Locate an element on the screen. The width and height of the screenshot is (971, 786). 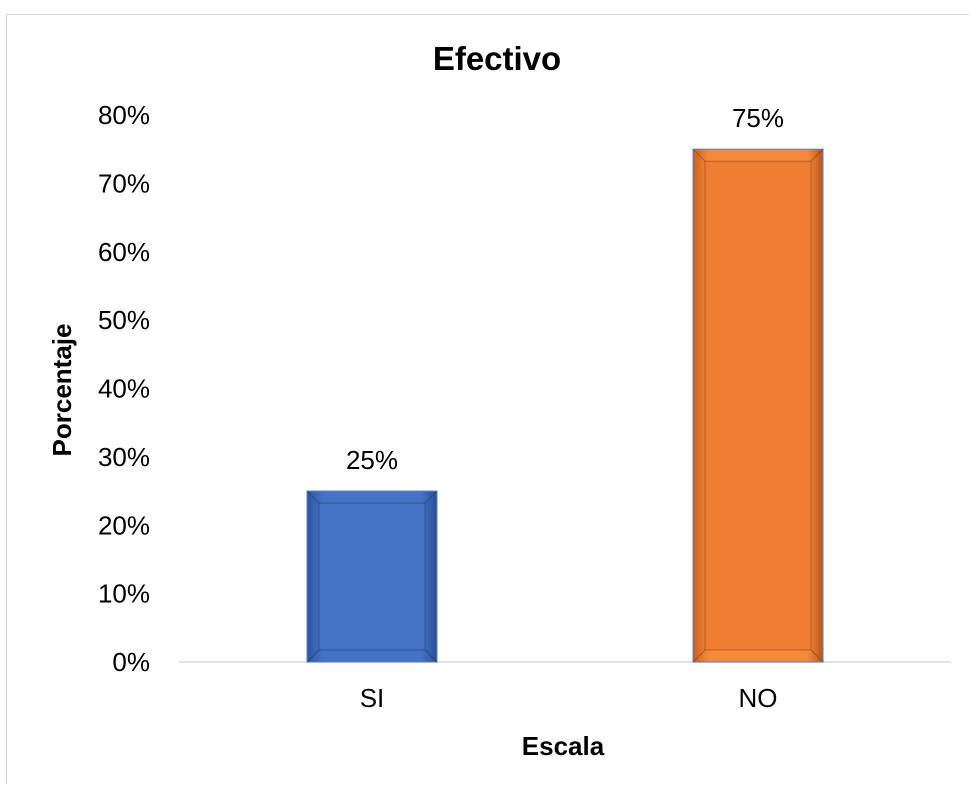
y-axis-tick-labels: 0% 10% 20% 30% 40% 50% 60% 70% 80% is located at coordinates (124, 388).